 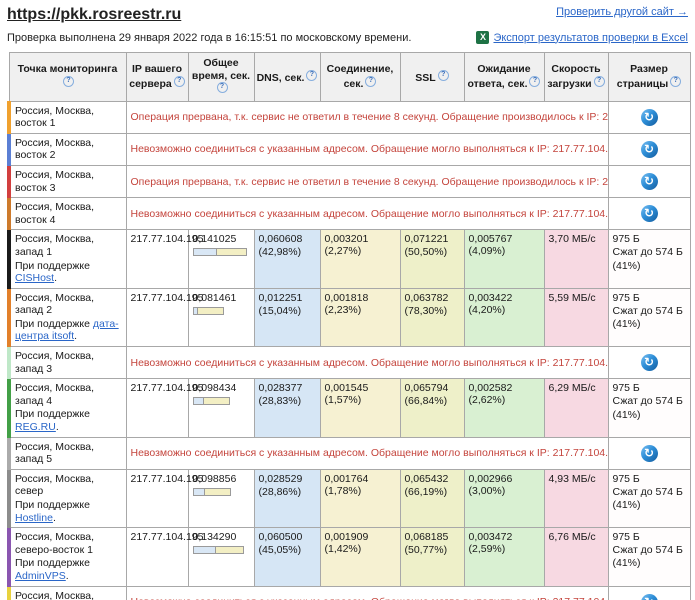 What do you see at coordinates (590, 37) in the screenshot?
I see `export-excel-link: Экспорт результатов проверки в Excel` at bounding box center [590, 37].